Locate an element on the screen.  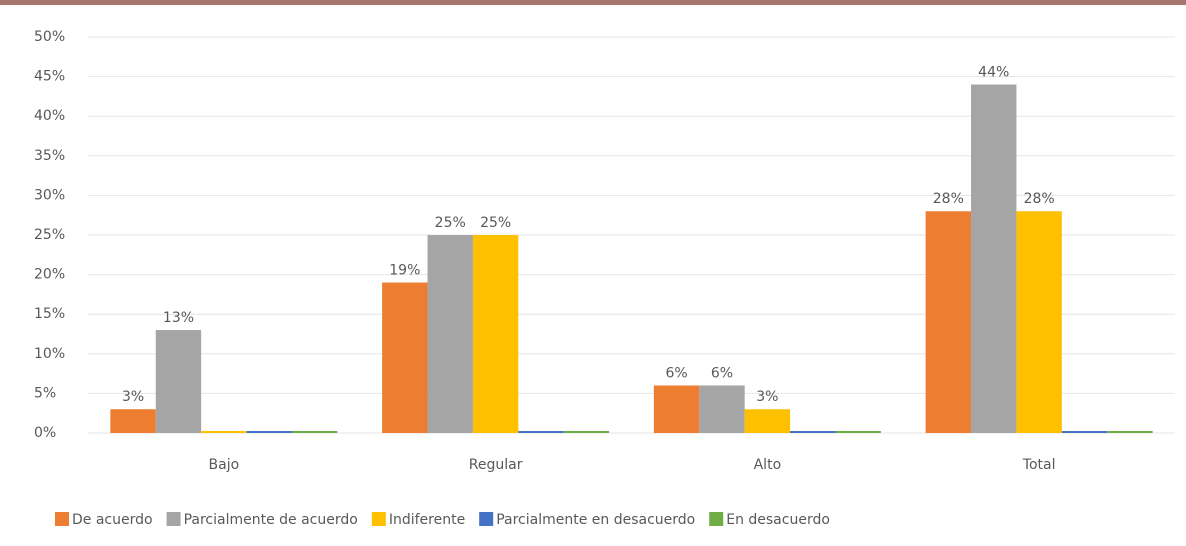
y-tick-label: 10% is located at coordinates (49, 354).